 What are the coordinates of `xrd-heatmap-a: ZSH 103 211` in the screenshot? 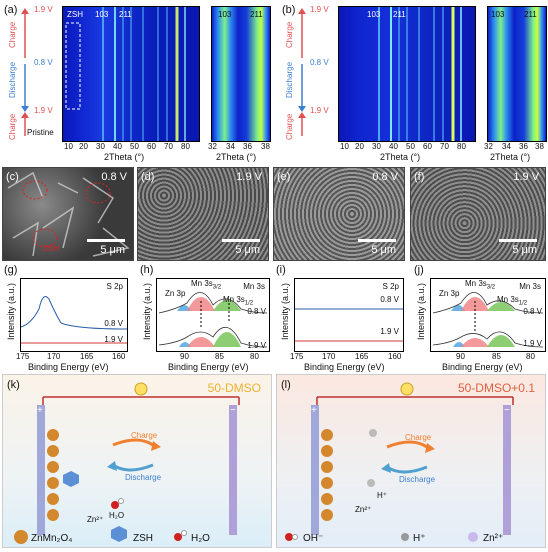 It's located at (131, 74).